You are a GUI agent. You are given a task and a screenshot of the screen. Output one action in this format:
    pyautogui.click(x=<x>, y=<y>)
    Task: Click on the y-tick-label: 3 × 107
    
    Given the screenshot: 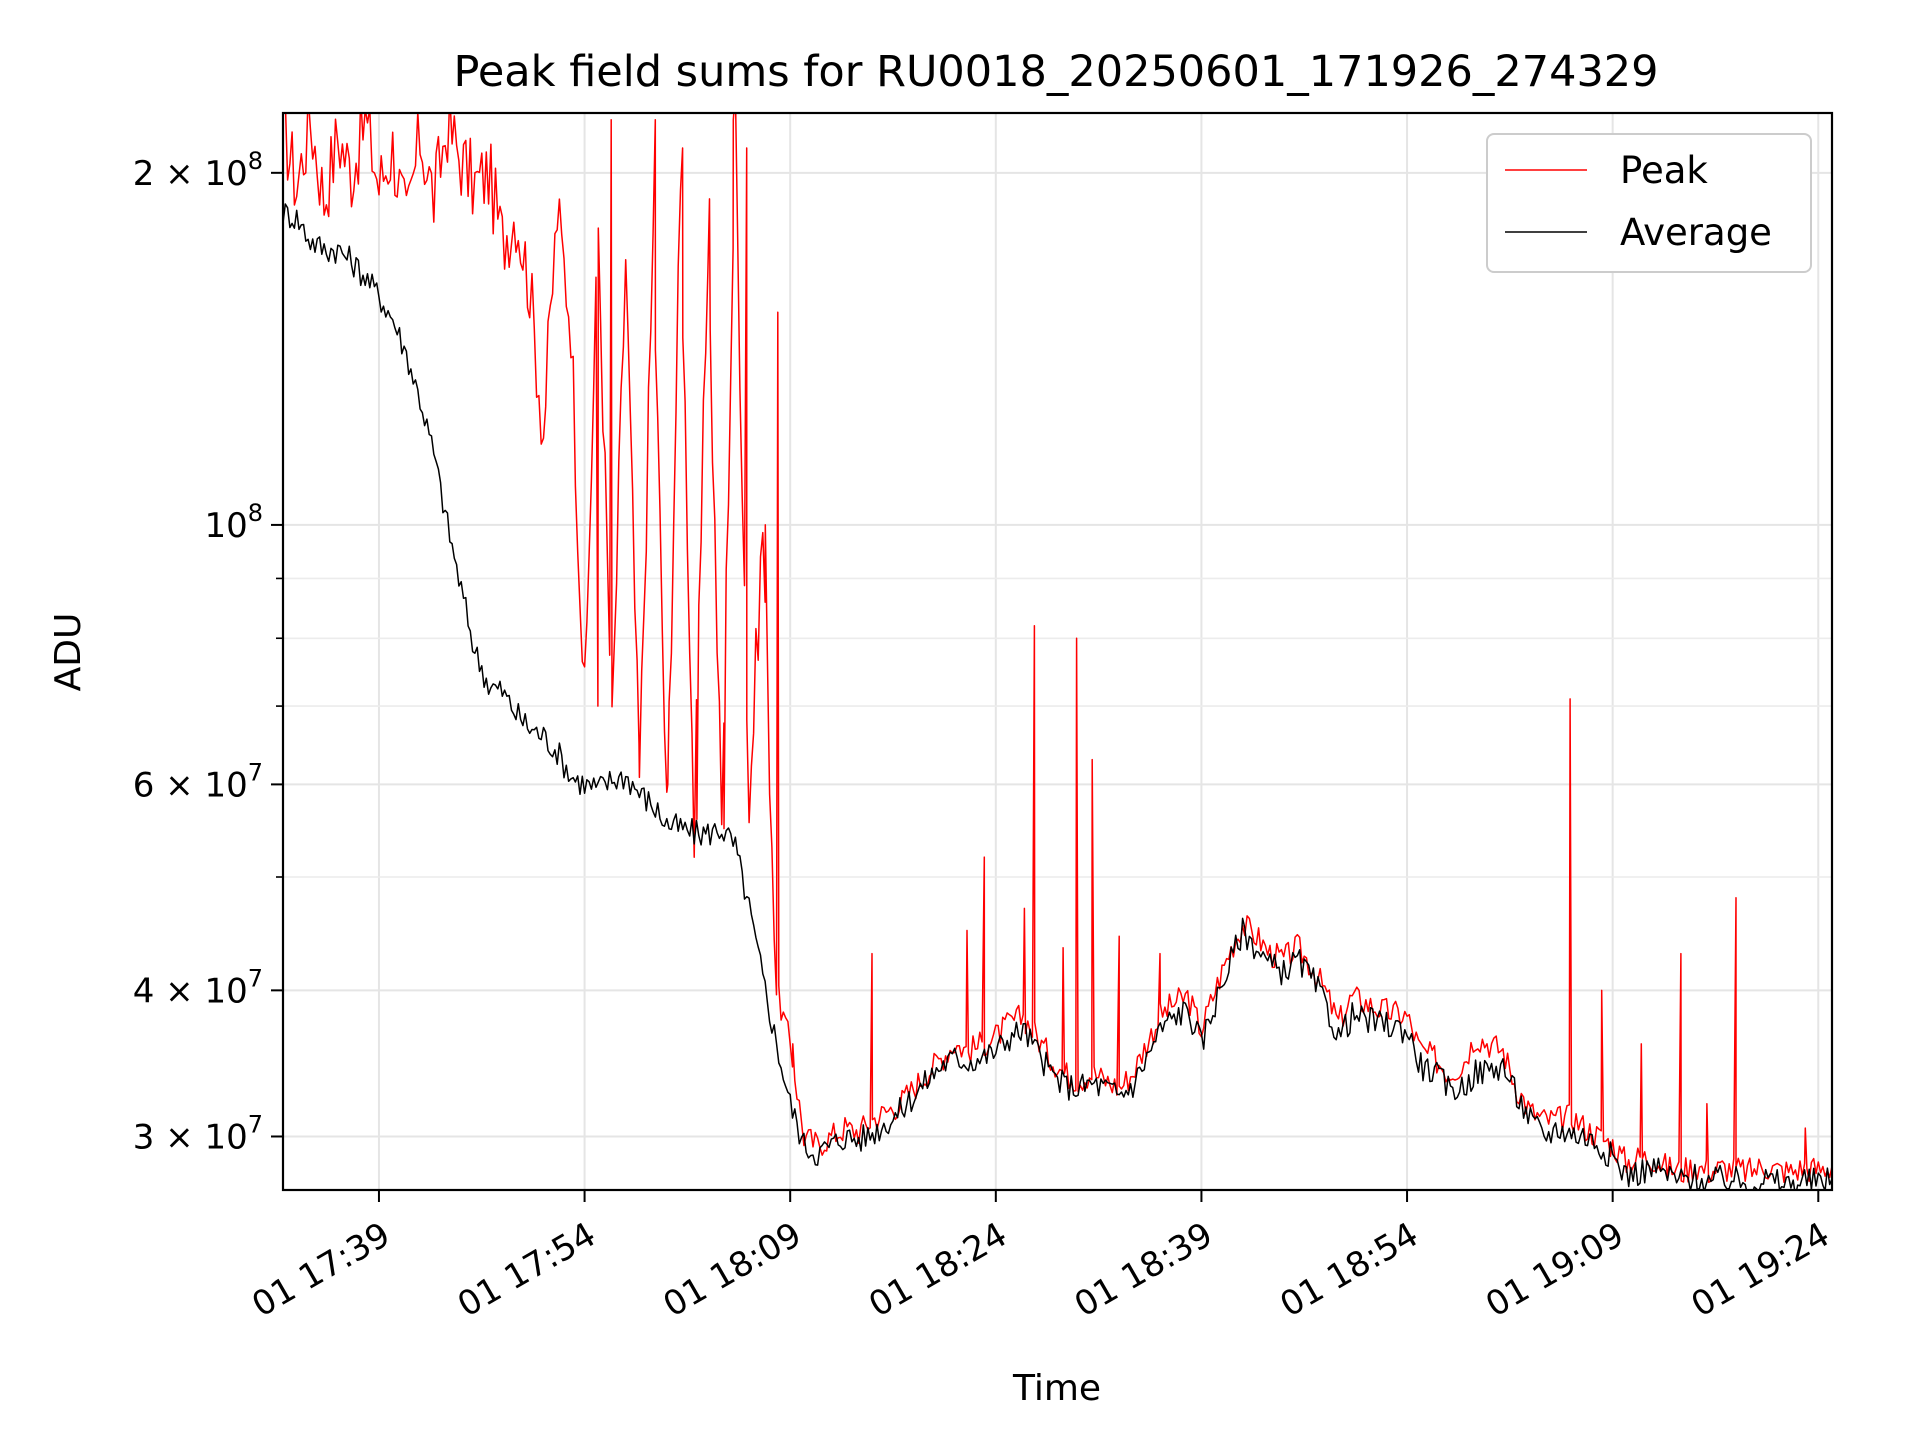 What is the action you would take?
    pyautogui.click(x=198, y=1133)
    